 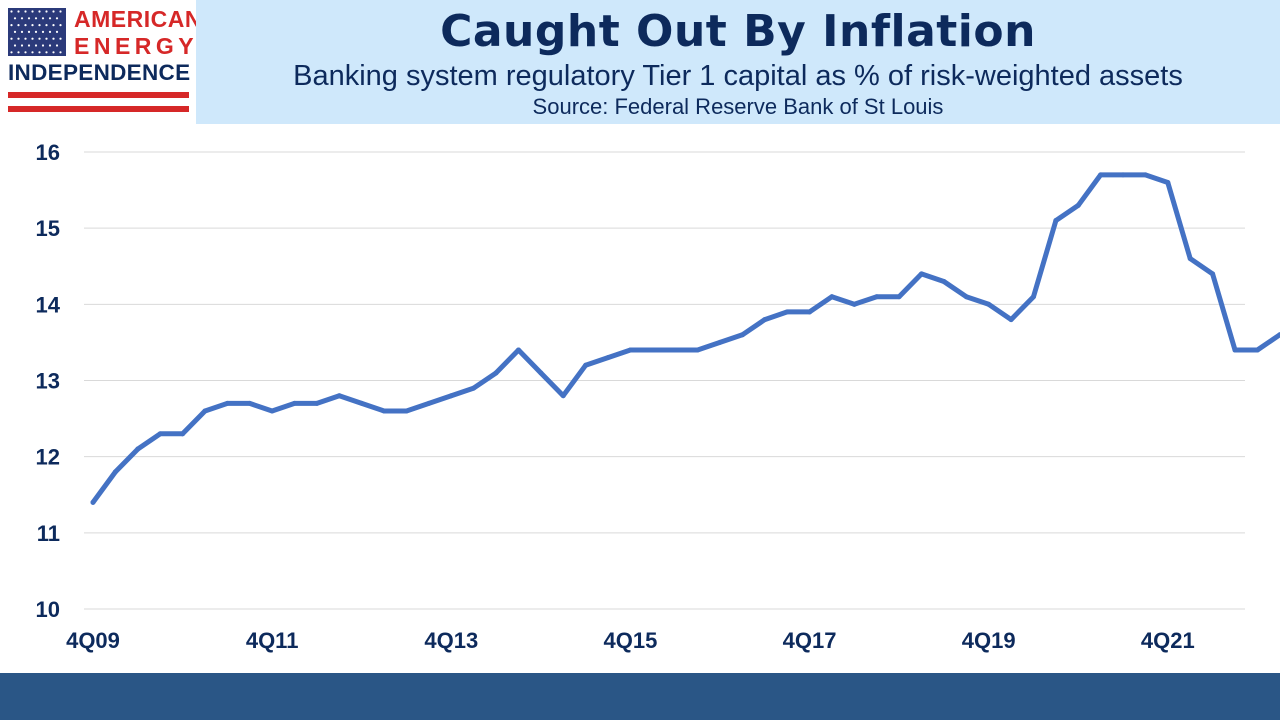 What do you see at coordinates (99, 72) in the screenshot?
I see `logo-text-independence: INDEPENDENCE` at bounding box center [99, 72].